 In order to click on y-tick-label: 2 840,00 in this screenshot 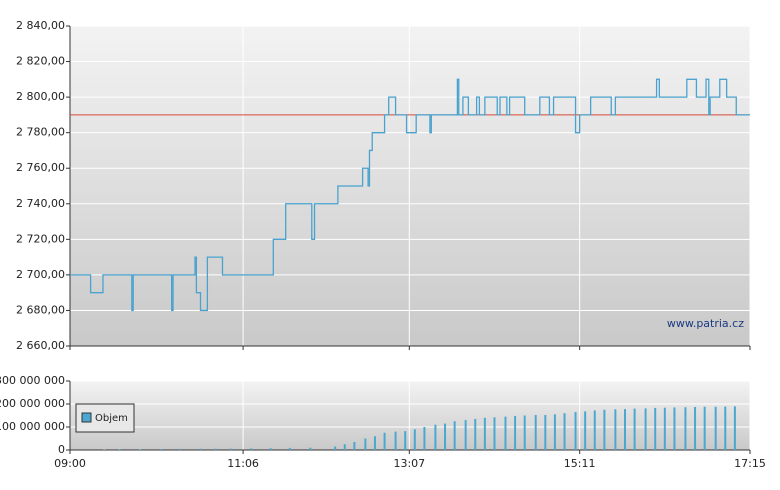, I will do `click(40, 25)`.